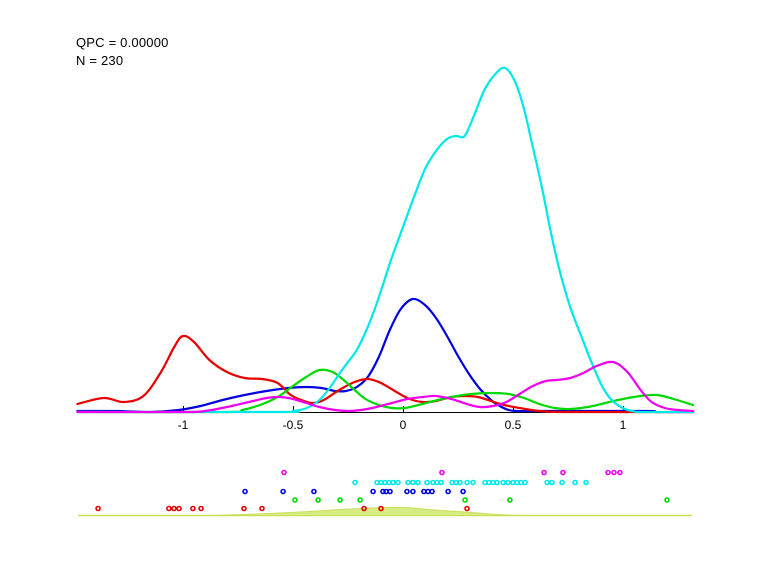 The image size is (768, 576). I want to click on series-red-curve, so click(385, 374).